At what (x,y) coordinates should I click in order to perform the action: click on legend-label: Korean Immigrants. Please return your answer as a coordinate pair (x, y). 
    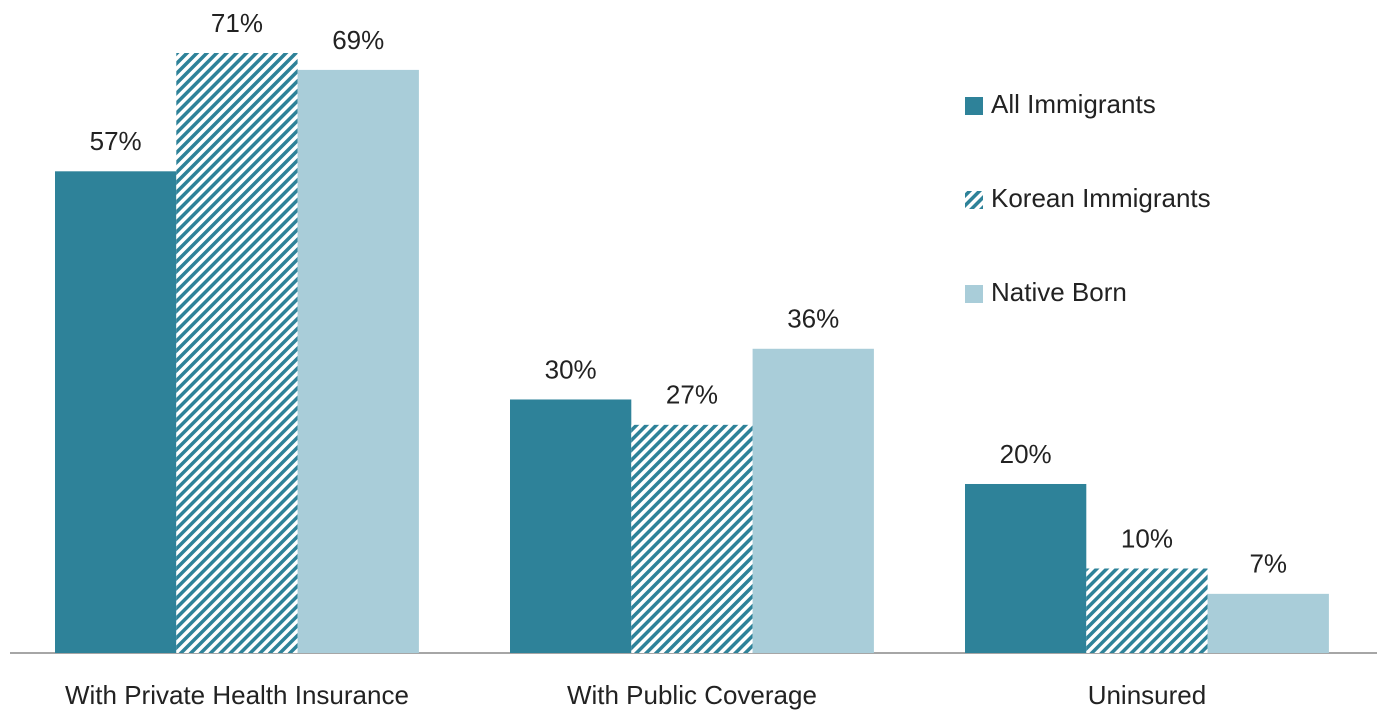
    Looking at the image, I should click on (1101, 198).